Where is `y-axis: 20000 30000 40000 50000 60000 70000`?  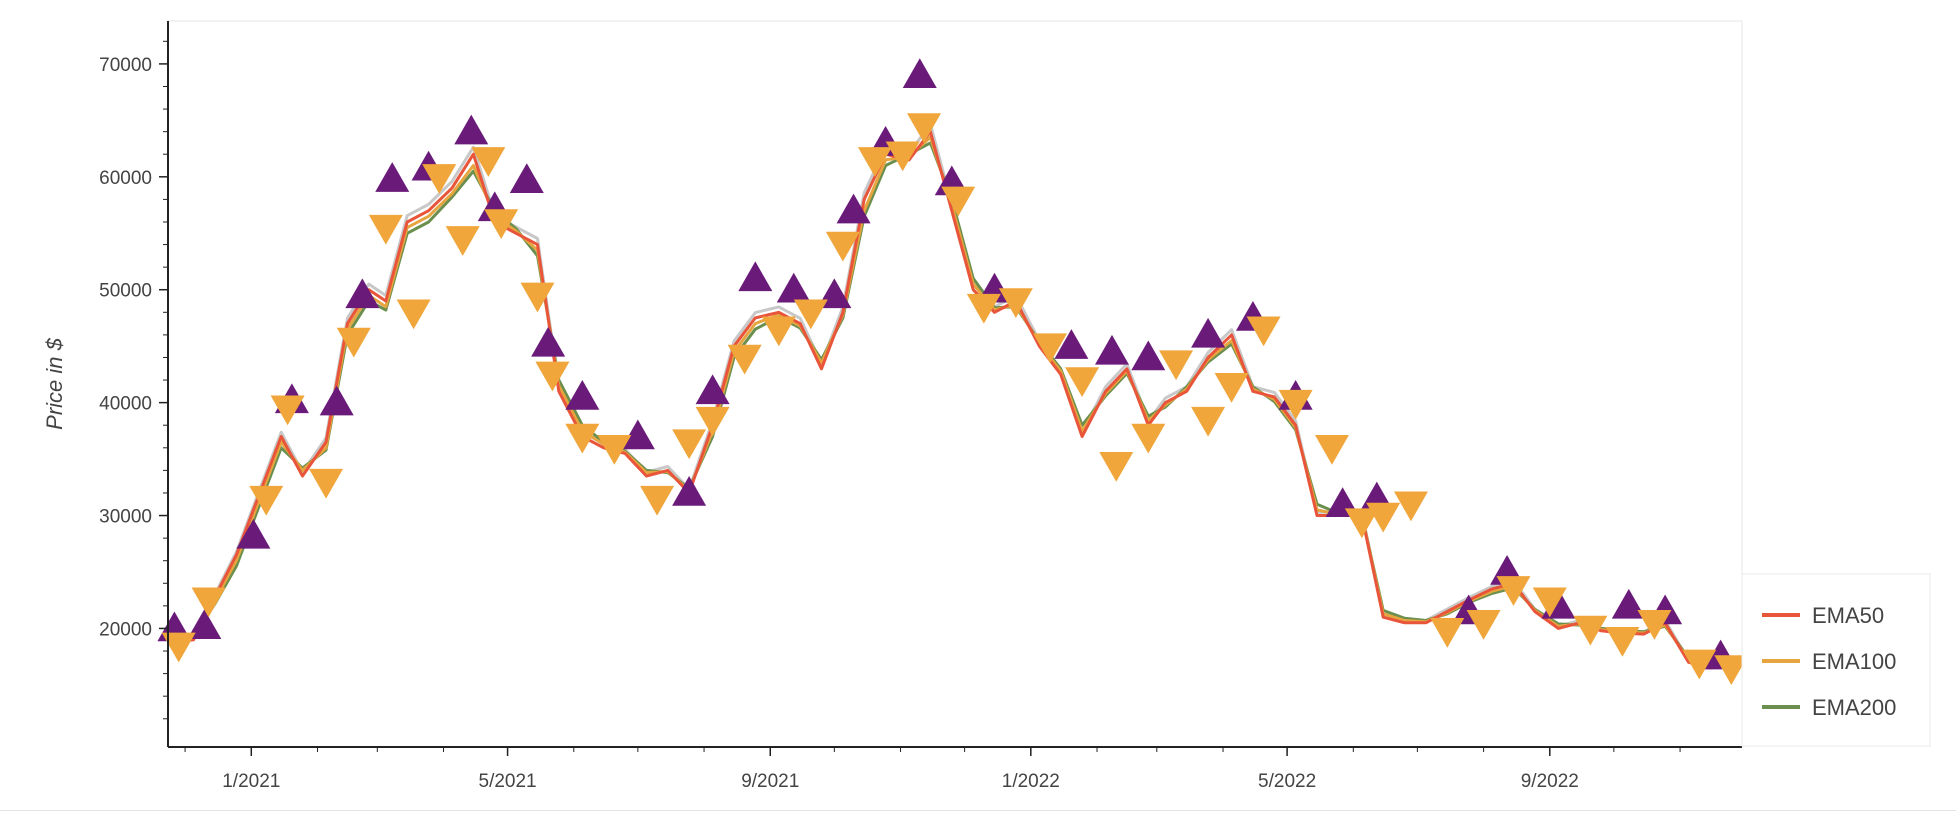 y-axis: 20000 30000 40000 50000 60000 70000 is located at coordinates (133, 380).